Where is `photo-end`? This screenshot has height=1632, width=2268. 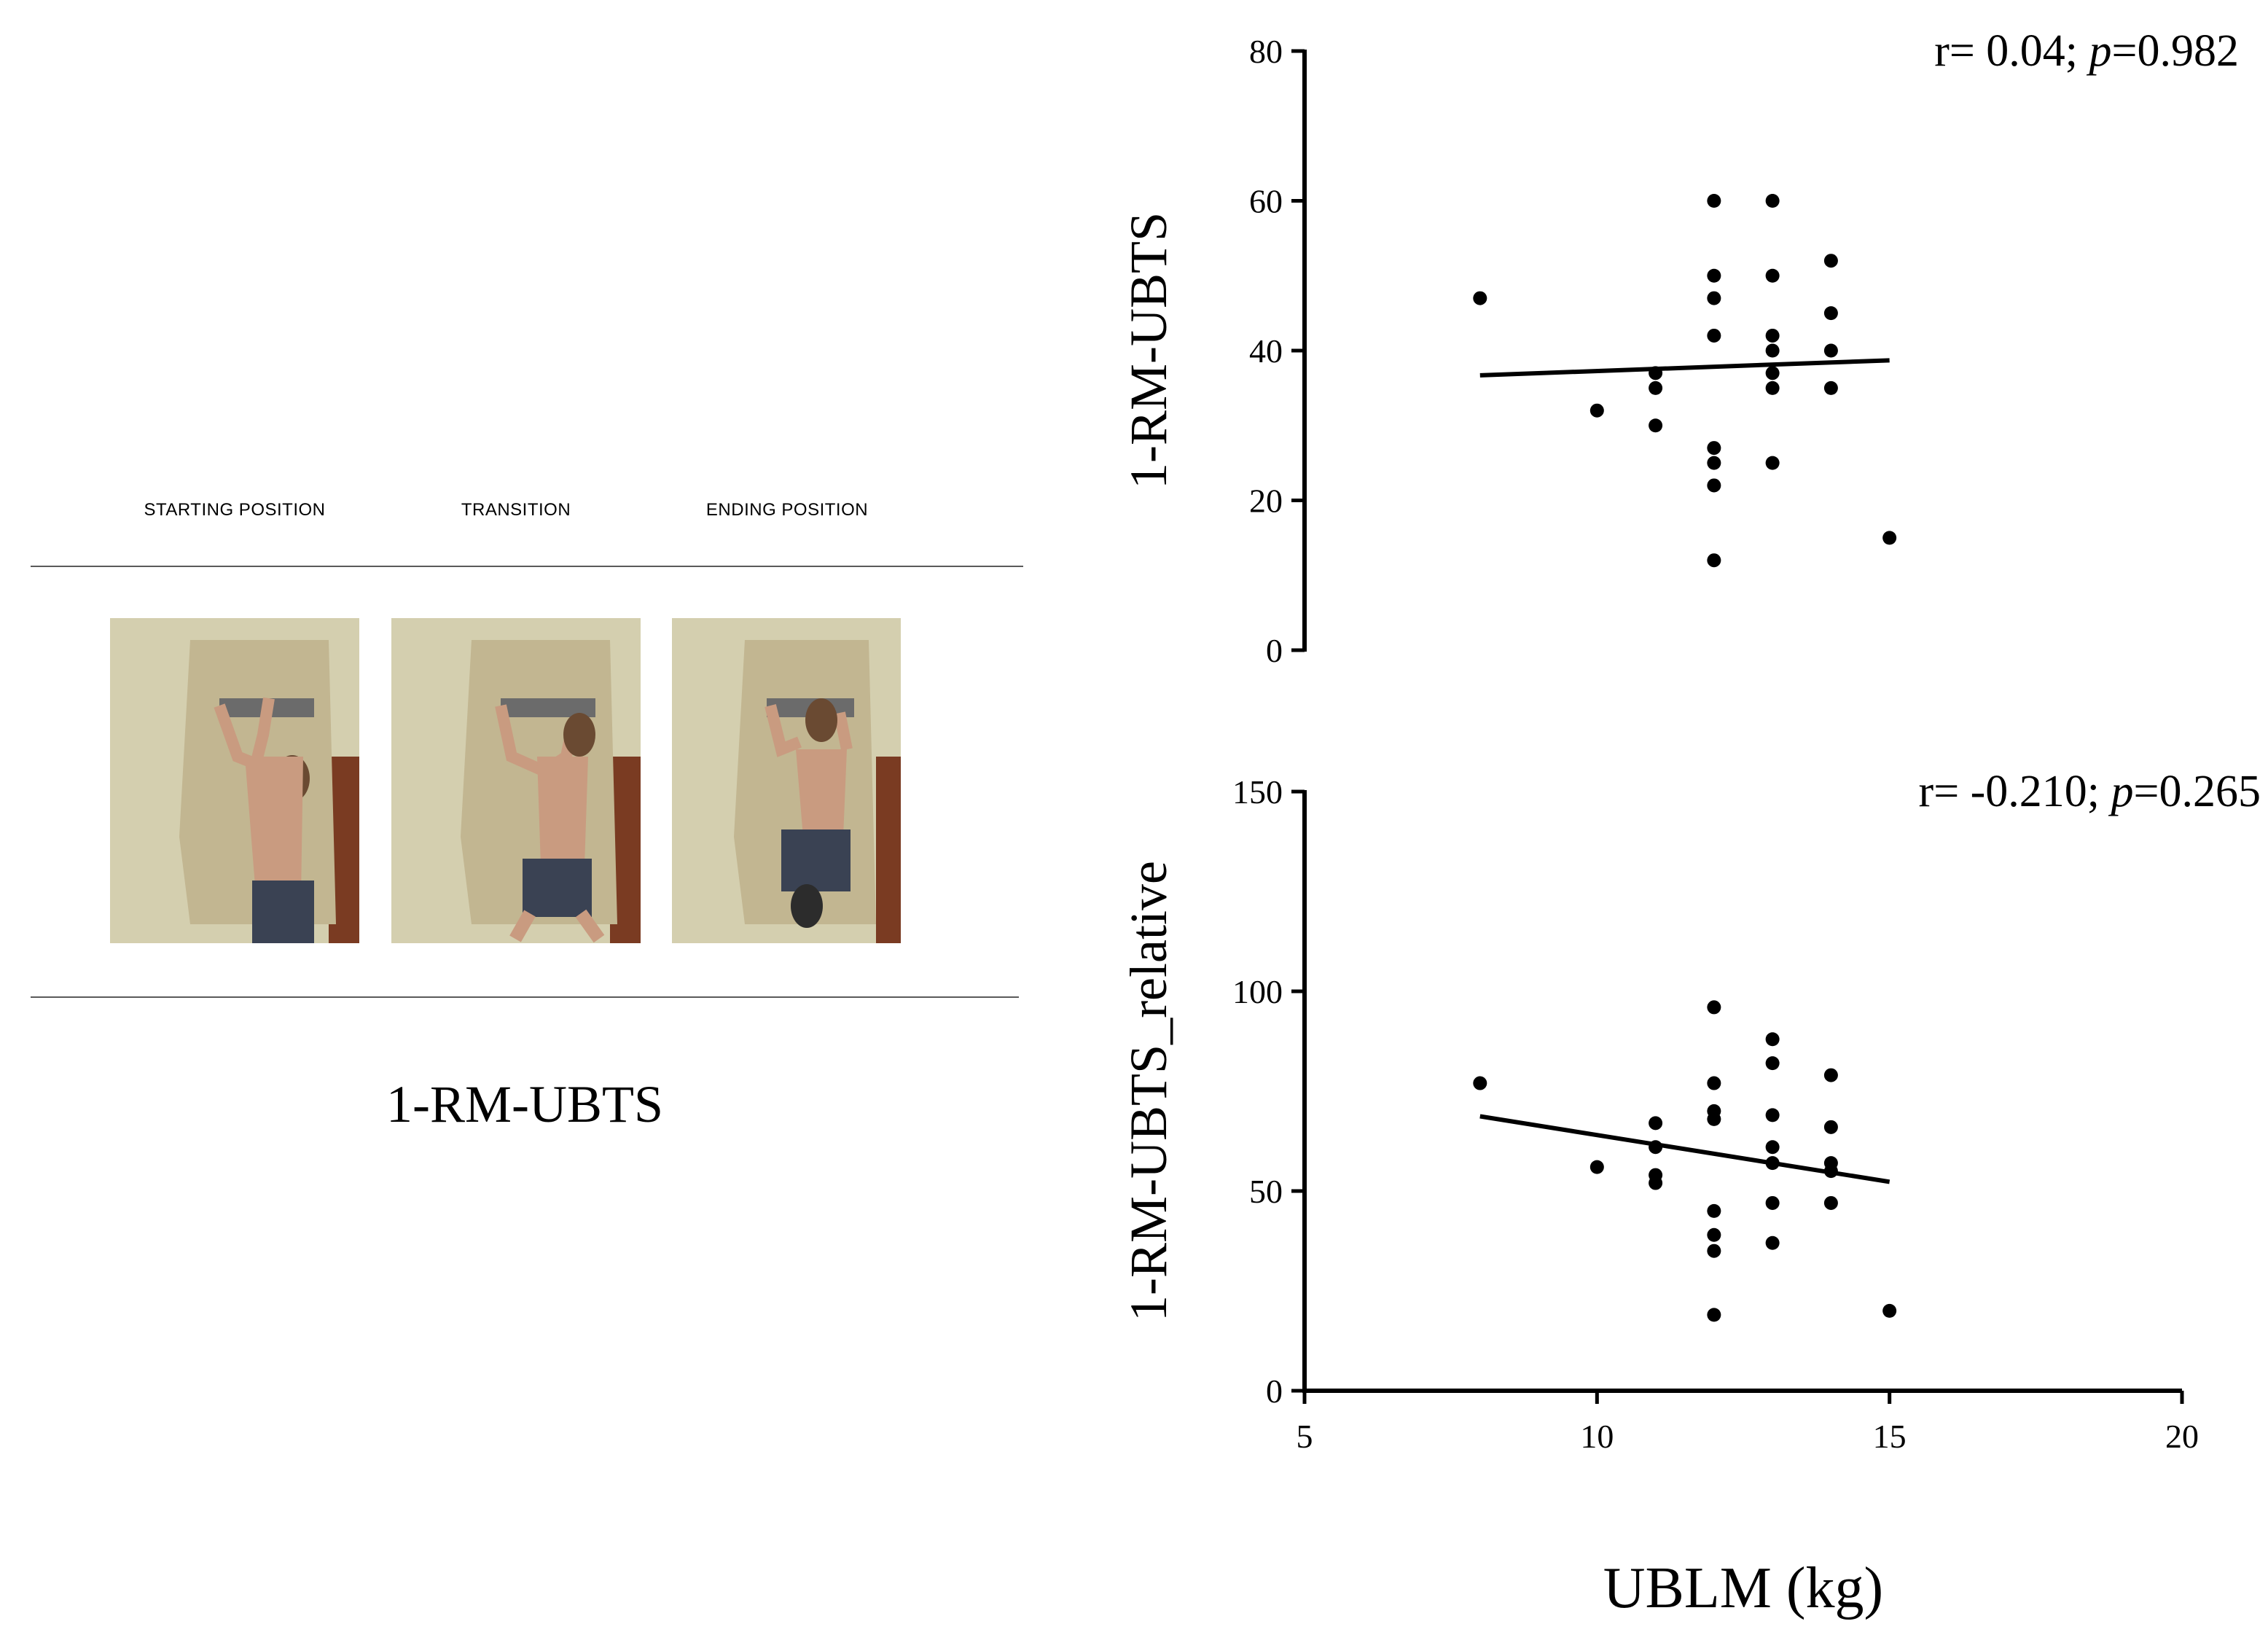
photo-end is located at coordinates (786, 780).